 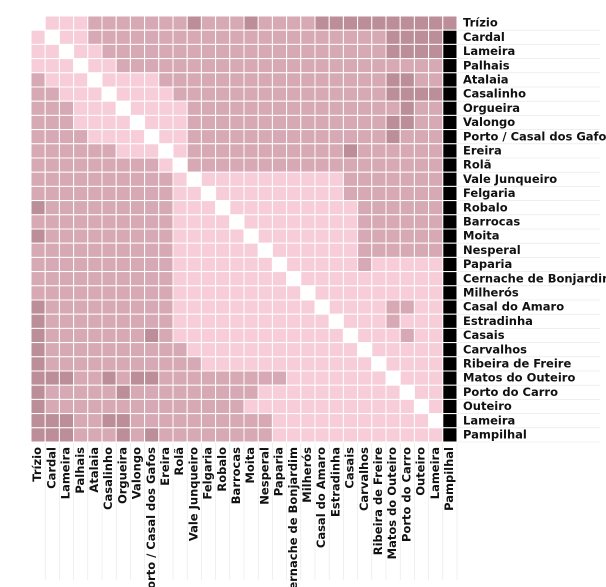 I want to click on row-label: Cernache de Bonjardim, so click(x=534, y=278).